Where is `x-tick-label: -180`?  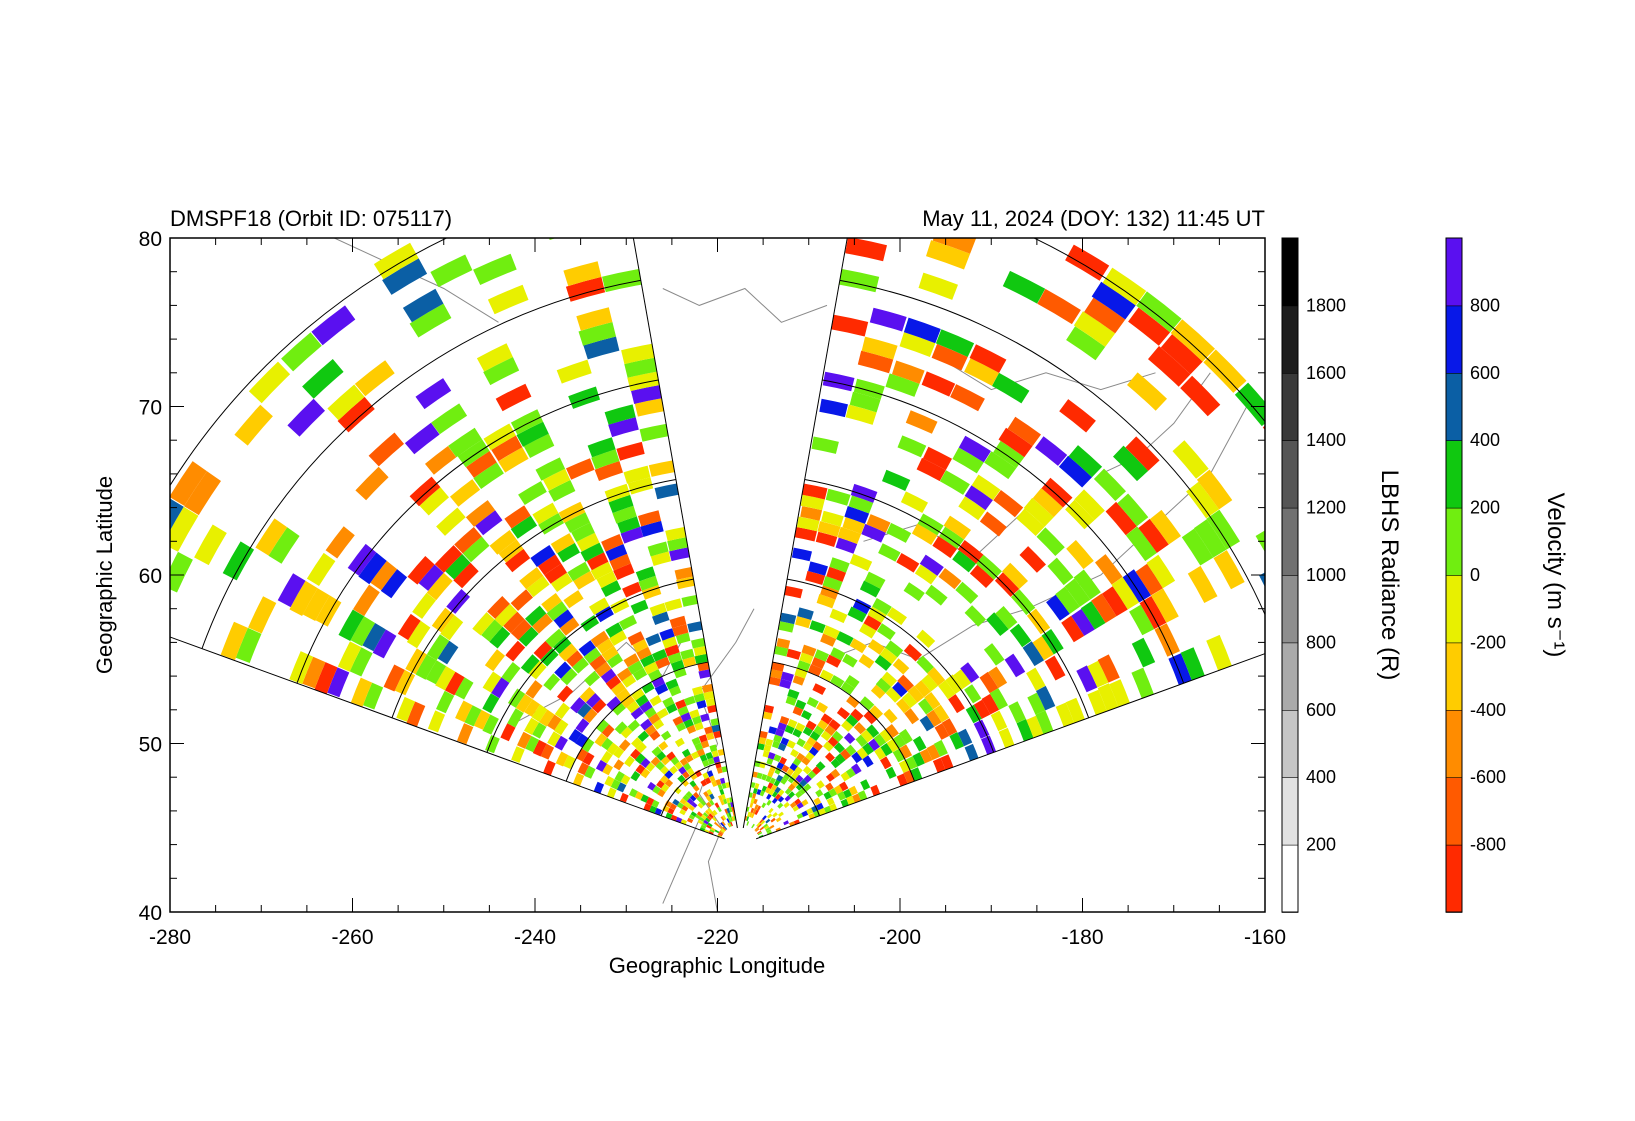
x-tick-label: -180 is located at coordinates (1082, 937).